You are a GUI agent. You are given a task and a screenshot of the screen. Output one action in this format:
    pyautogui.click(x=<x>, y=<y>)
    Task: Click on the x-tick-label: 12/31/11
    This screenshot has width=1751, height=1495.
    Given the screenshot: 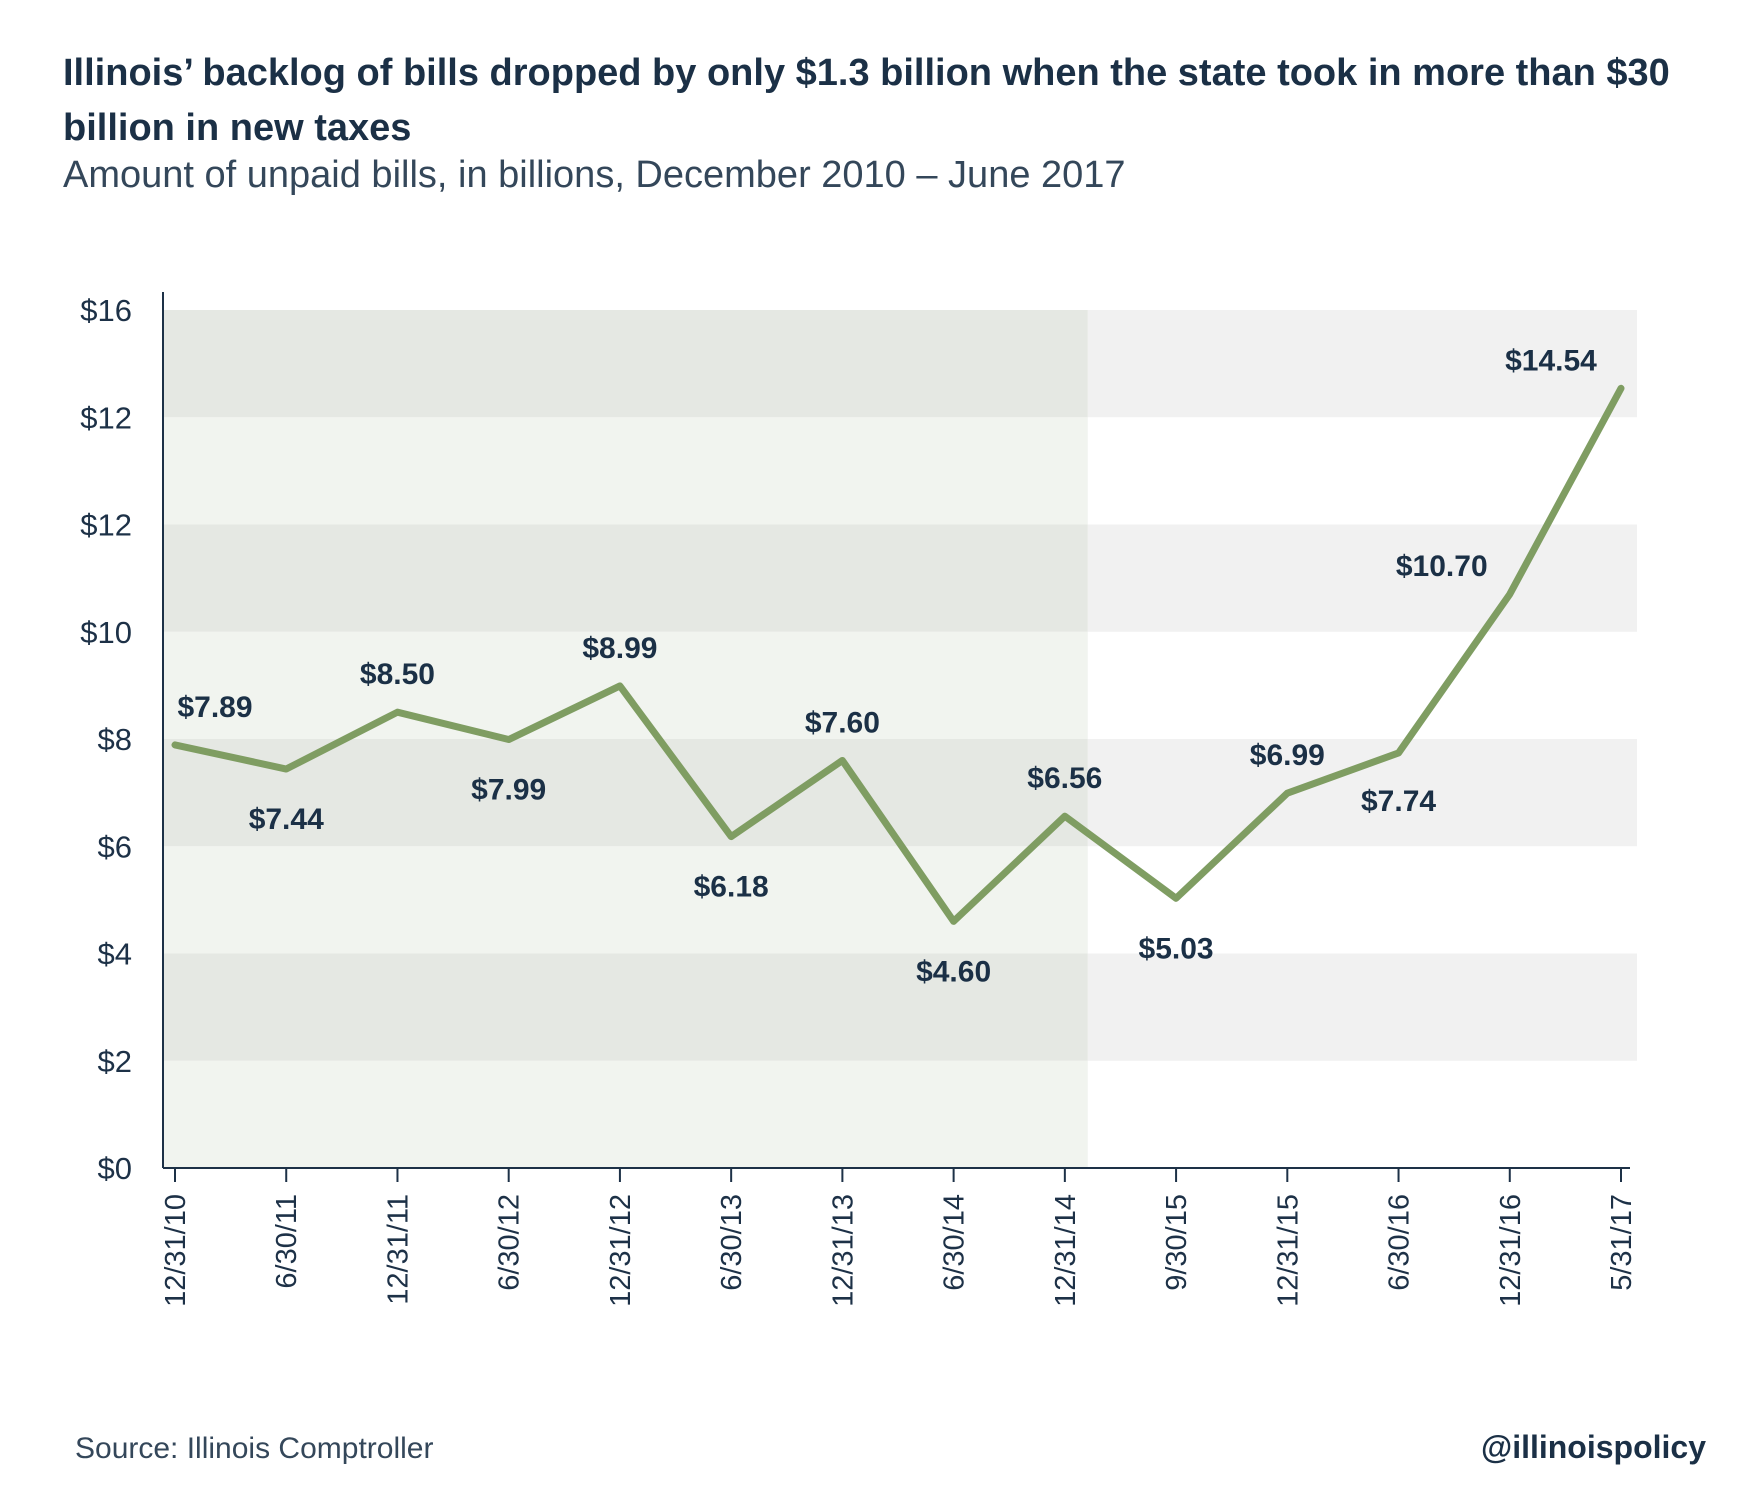 What is the action you would take?
    pyautogui.click(x=398, y=1249)
    